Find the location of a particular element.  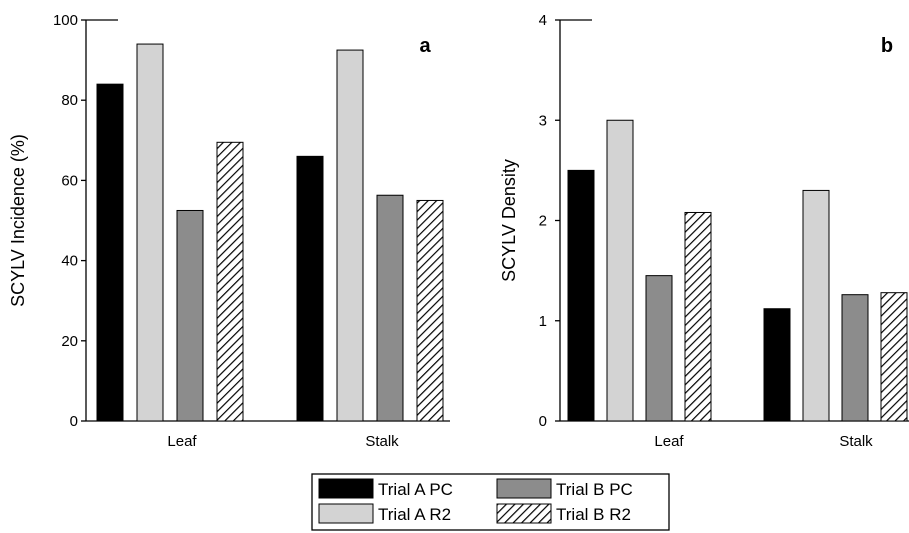

panel-label: b is located at coordinates (887, 46).